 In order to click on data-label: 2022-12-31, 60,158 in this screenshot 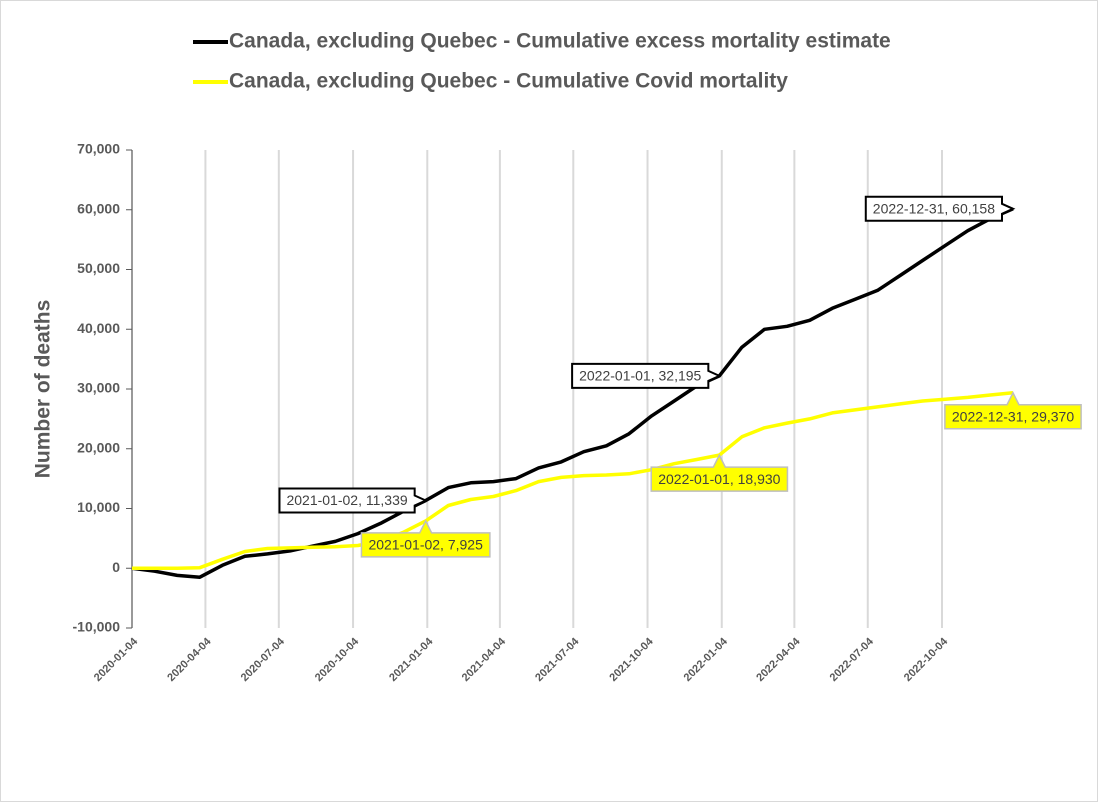, I will do `click(940, 208)`.